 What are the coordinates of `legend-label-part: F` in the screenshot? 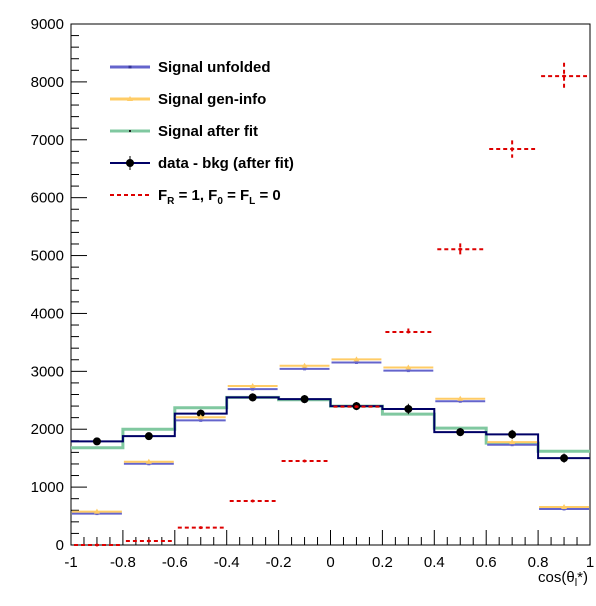 It's located at (162, 195).